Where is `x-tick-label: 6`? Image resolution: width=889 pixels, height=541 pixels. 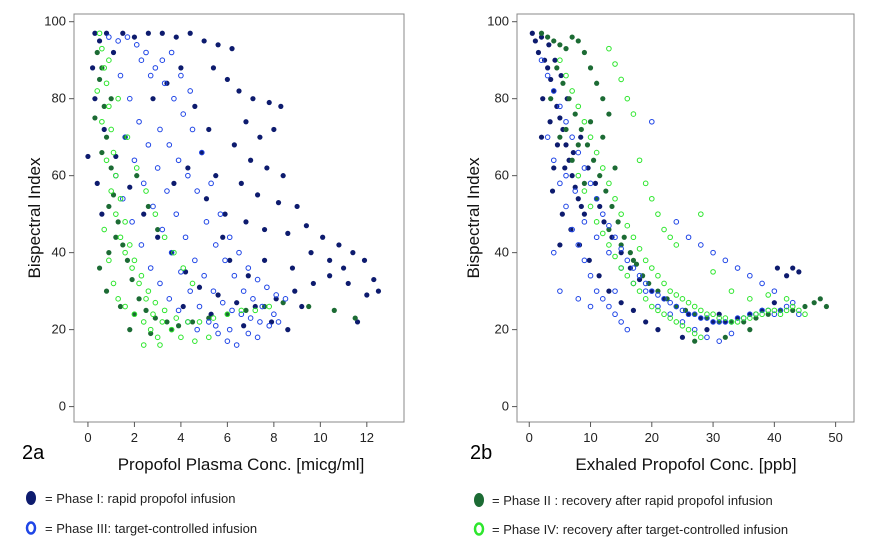
x-tick-label: 6 is located at coordinates (227, 437).